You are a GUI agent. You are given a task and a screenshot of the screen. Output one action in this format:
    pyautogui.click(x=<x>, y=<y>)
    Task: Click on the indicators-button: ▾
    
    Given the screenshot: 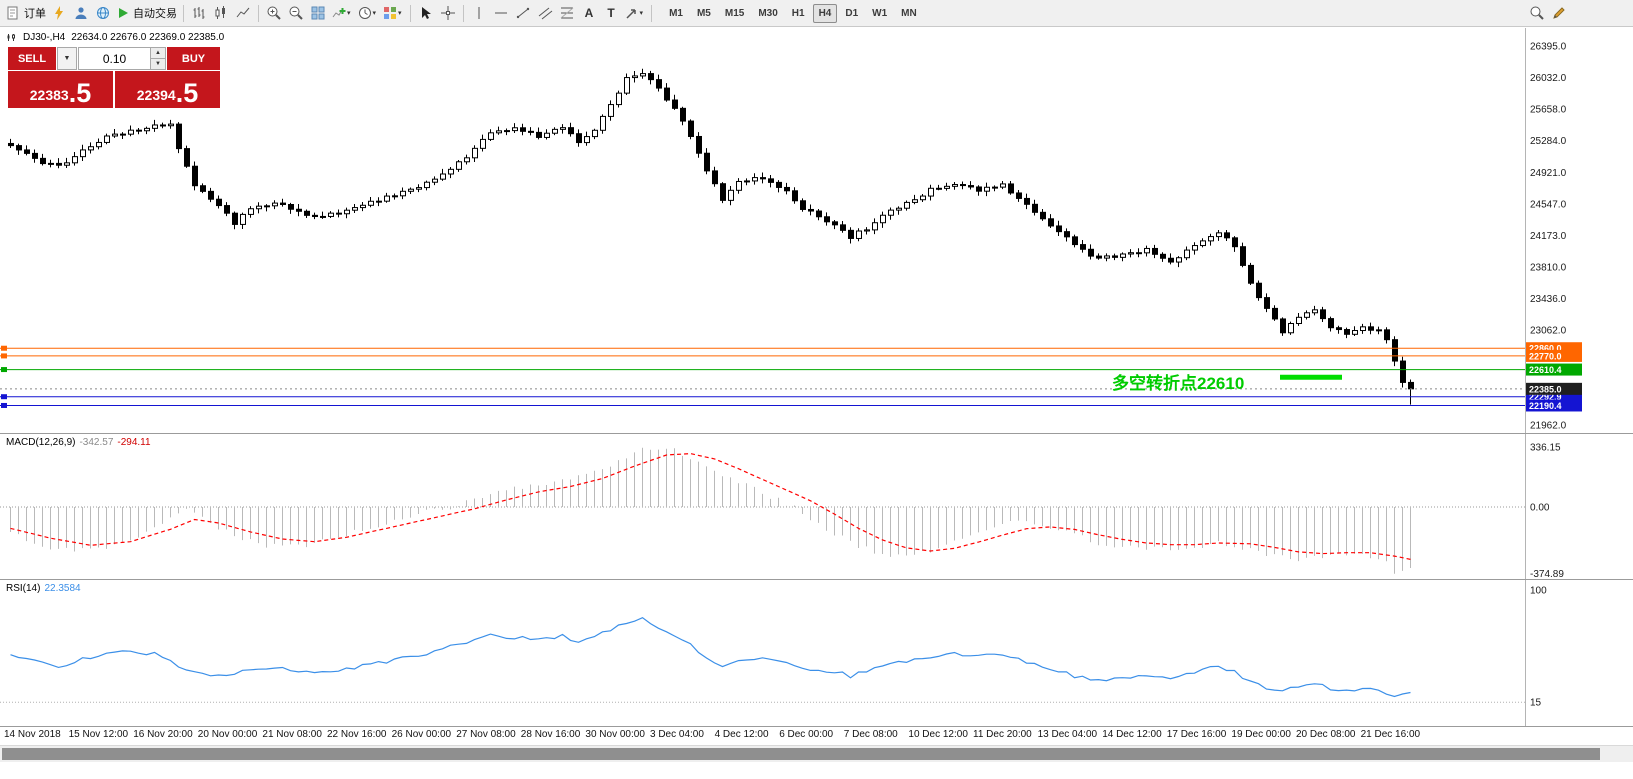 What is the action you would take?
    pyautogui.click(x=342, y=13)
    